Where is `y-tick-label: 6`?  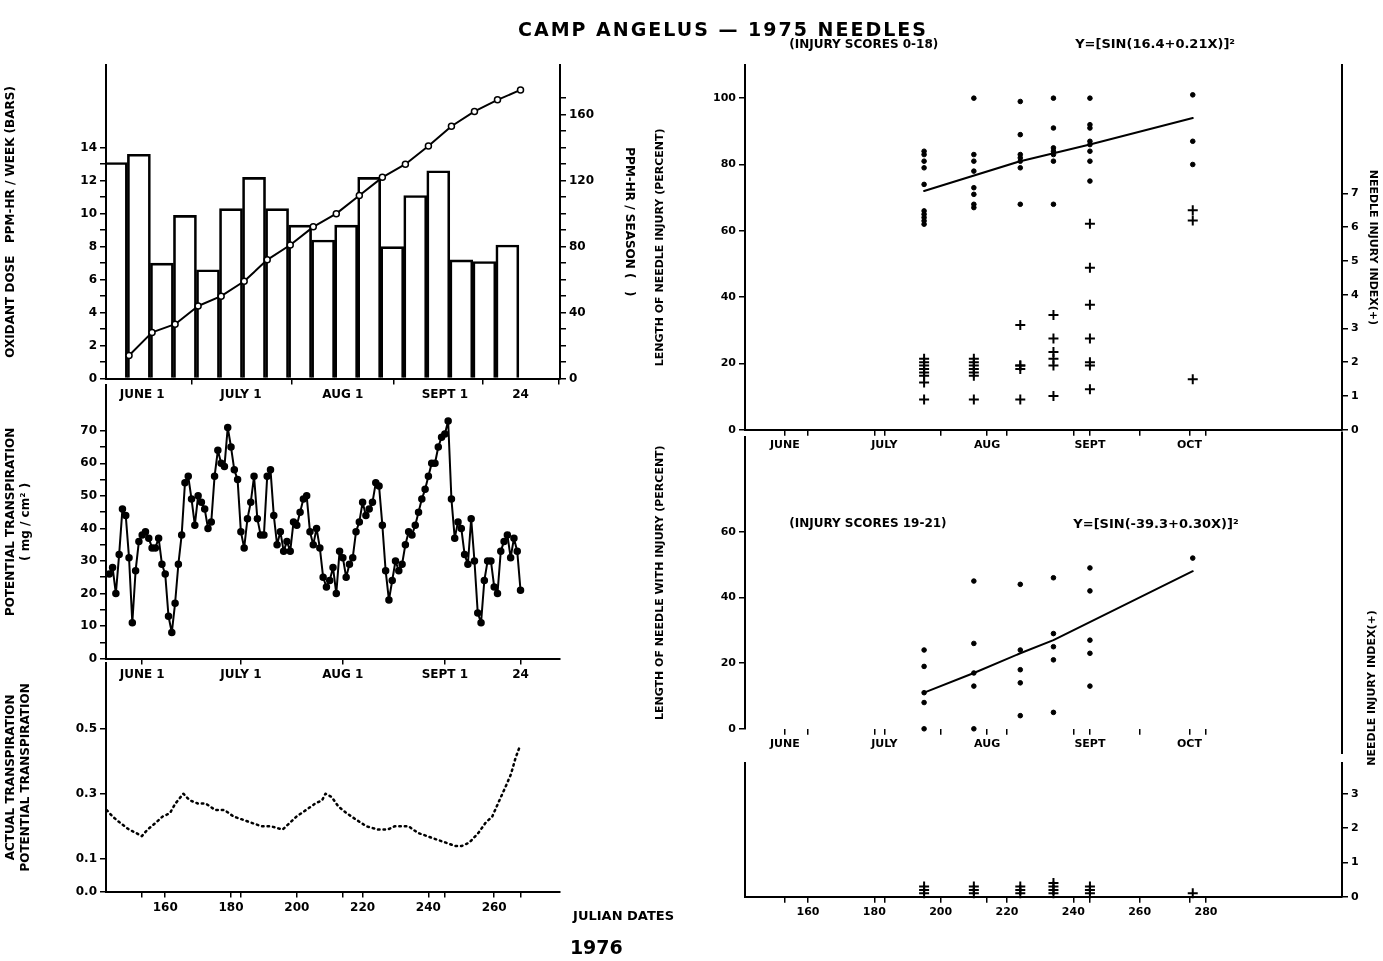
y-tick-label: 6 is located at coordinates (92, 278).